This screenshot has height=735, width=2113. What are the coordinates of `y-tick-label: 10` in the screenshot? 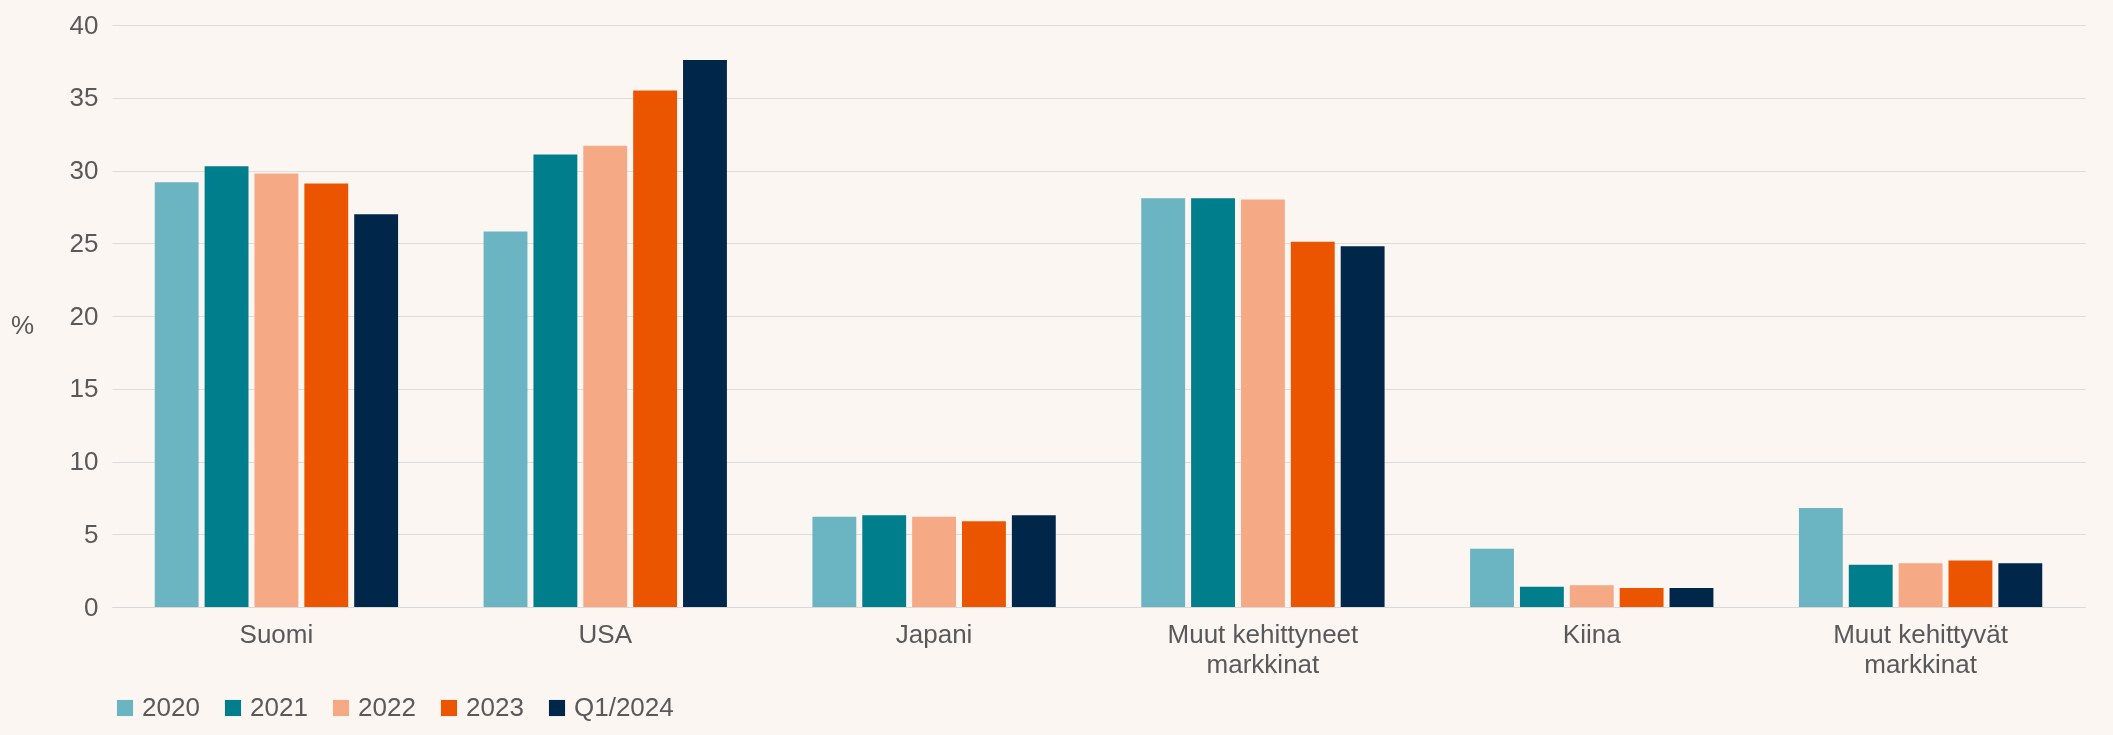 It's located at (84, 461).